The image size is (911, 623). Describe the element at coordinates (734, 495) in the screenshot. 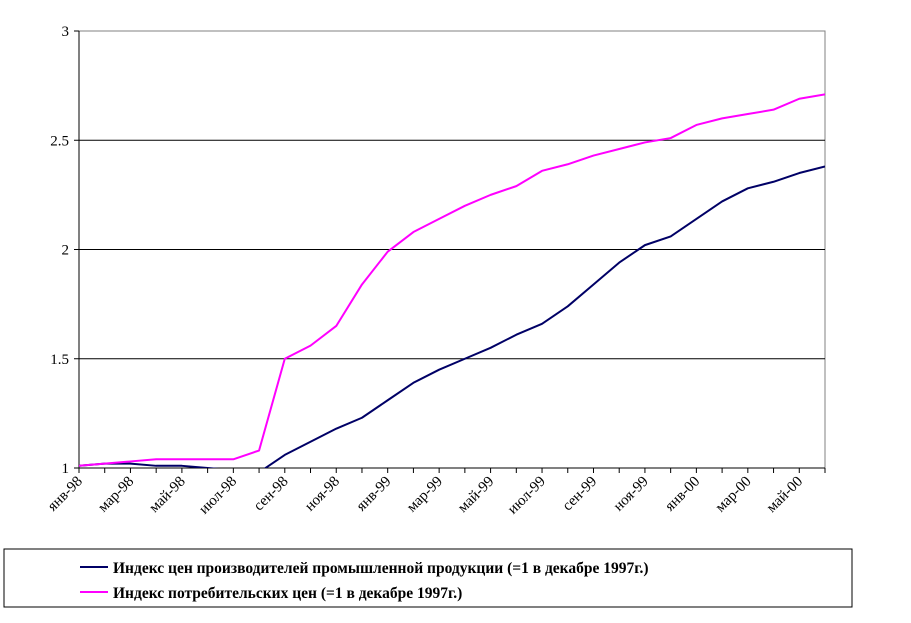

I see `x-tick-label: мар-00` at that location.